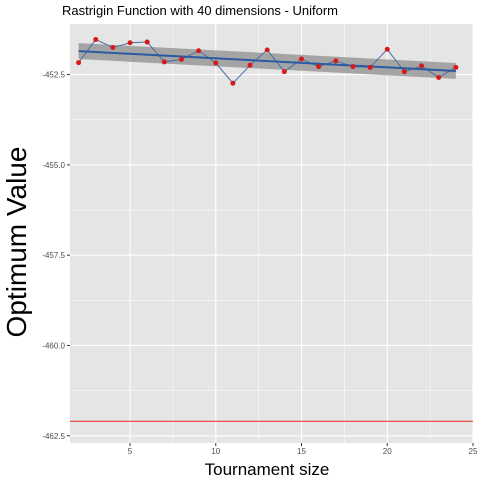  Describe the element at coordinates (473, 451) in the screenshot. I see `x-tick-label: 25` at that location.